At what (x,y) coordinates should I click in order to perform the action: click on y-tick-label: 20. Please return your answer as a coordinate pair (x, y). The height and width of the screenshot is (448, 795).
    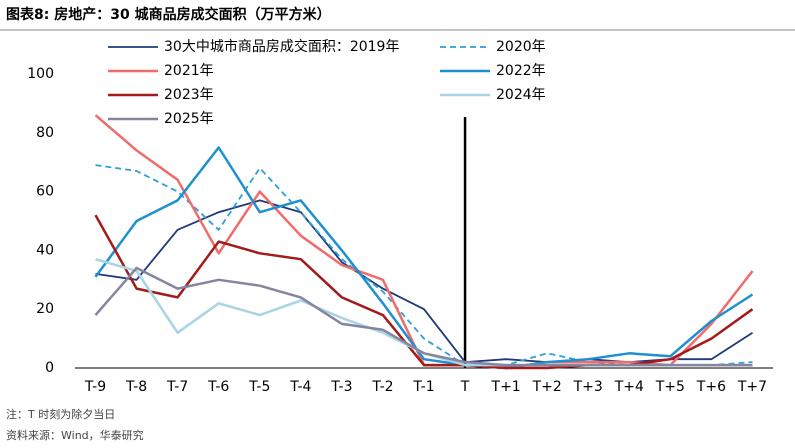
    Looking at the image, I should click on (45, 309).